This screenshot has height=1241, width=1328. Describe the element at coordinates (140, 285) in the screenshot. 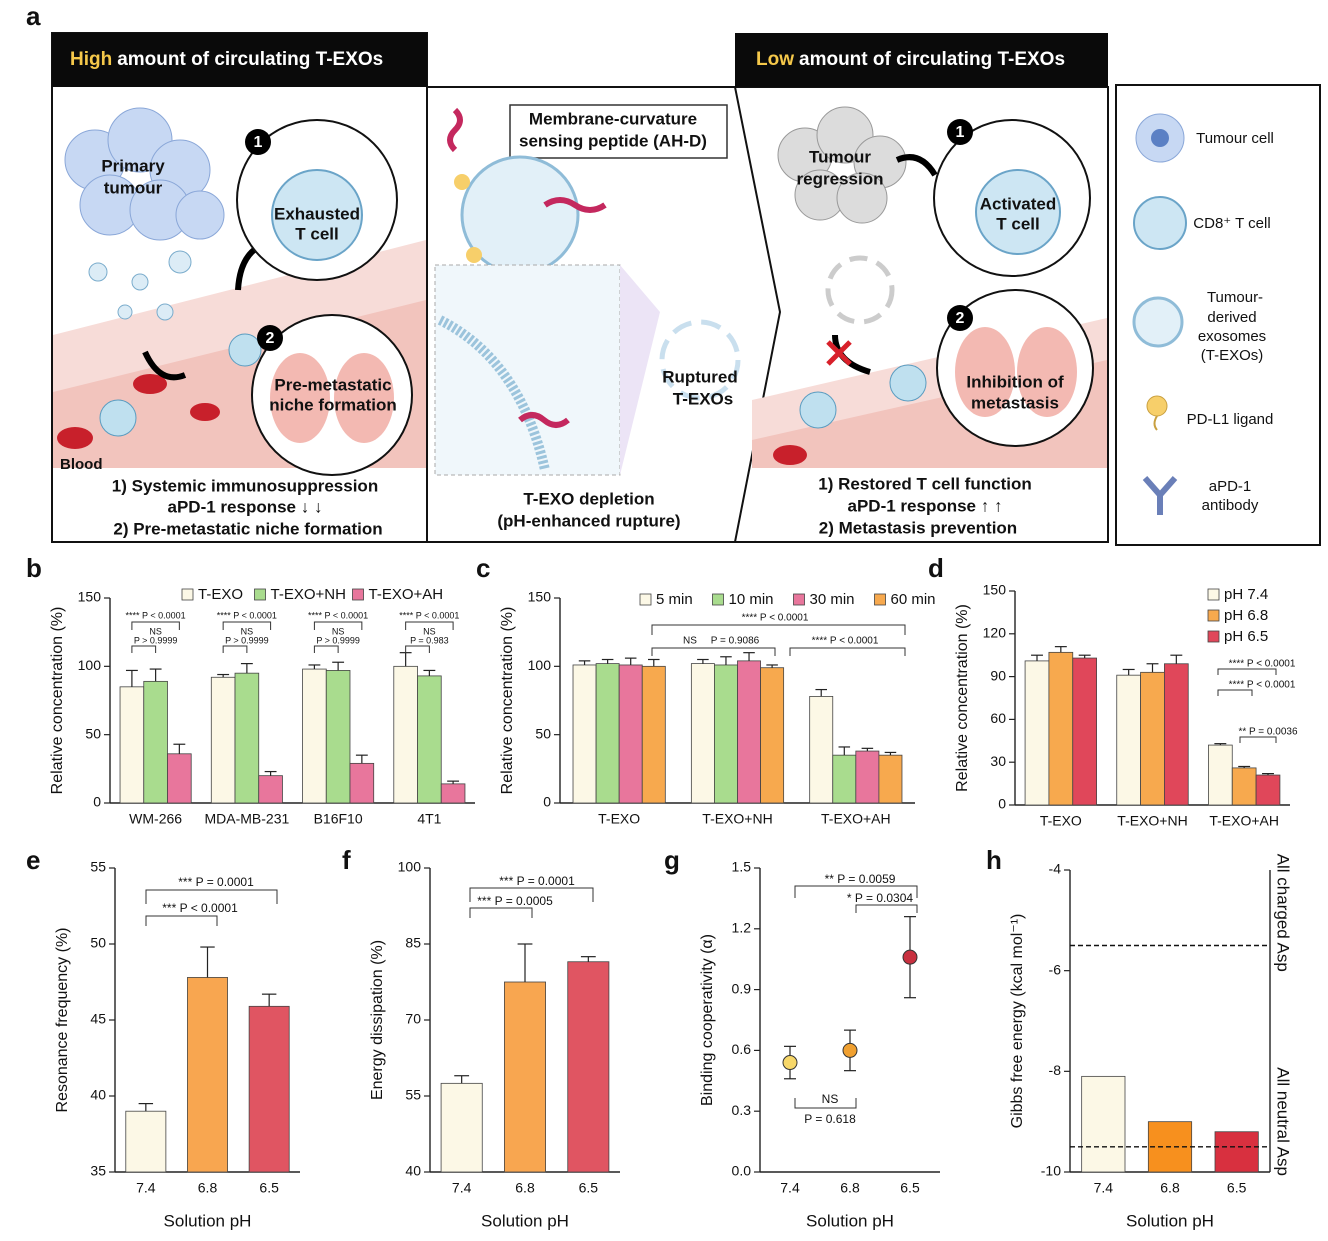

I see `exosomes` at that location.